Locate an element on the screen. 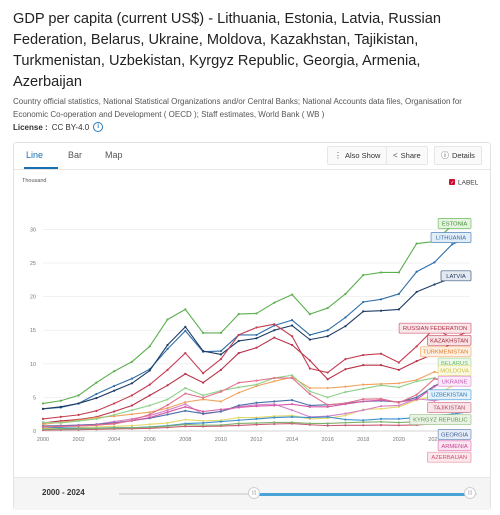 The height and width of the screenshot is (515, 500). label-toggle: ✓ LABEL is located at coordinates (464, 183).